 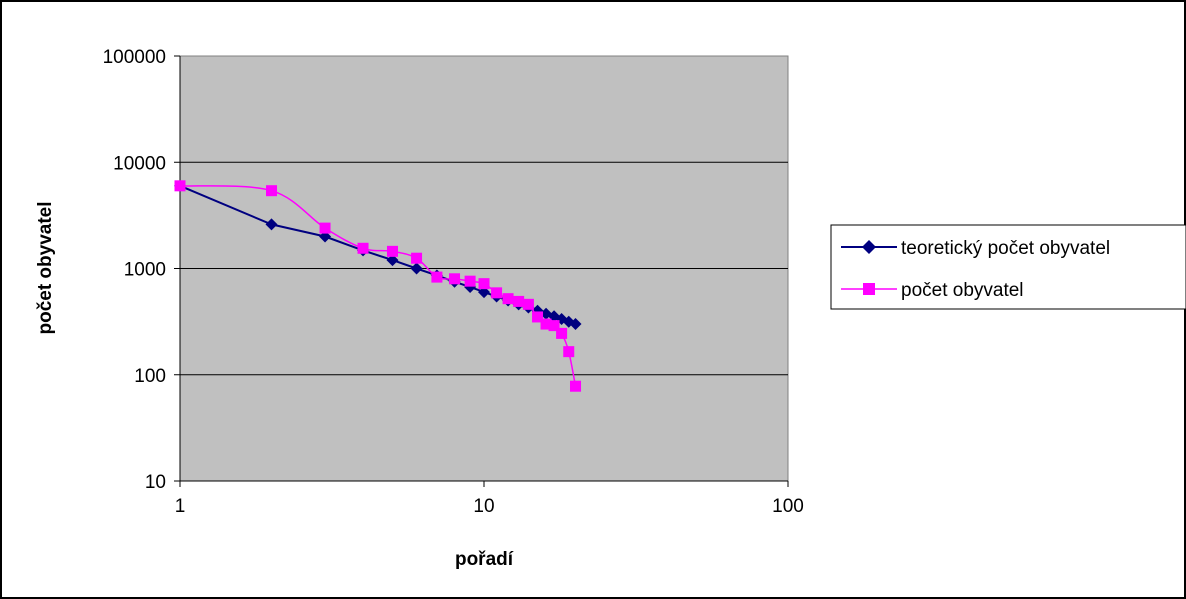 What do you see at coordinates (155, 482) in the screenshot?
I see `y-tick-label: 10` at bounding box center [155, 482].